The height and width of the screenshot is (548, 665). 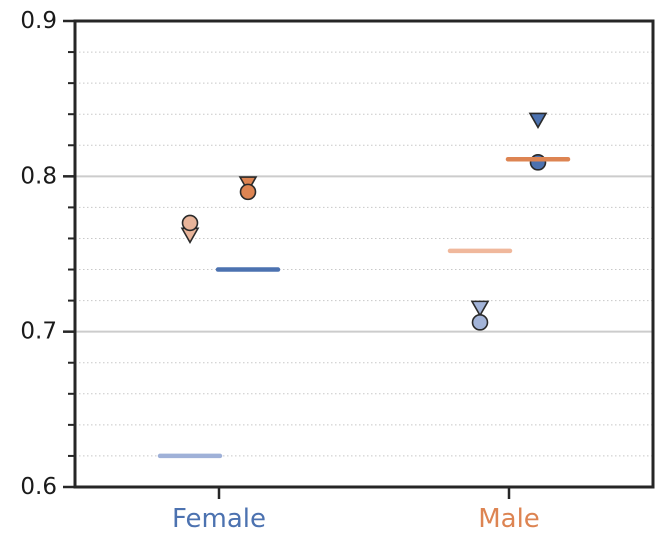 I want to click on y-tick-label: 0.8, so click(x=38, y=176).